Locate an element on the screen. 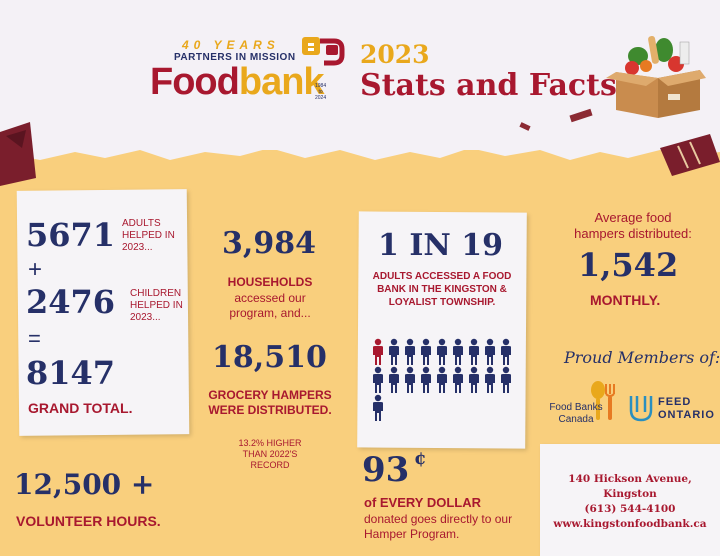 Image resolution: width=720 pixels, height=556 pixels. plus-sign: + is located at coordinates (35, 269).